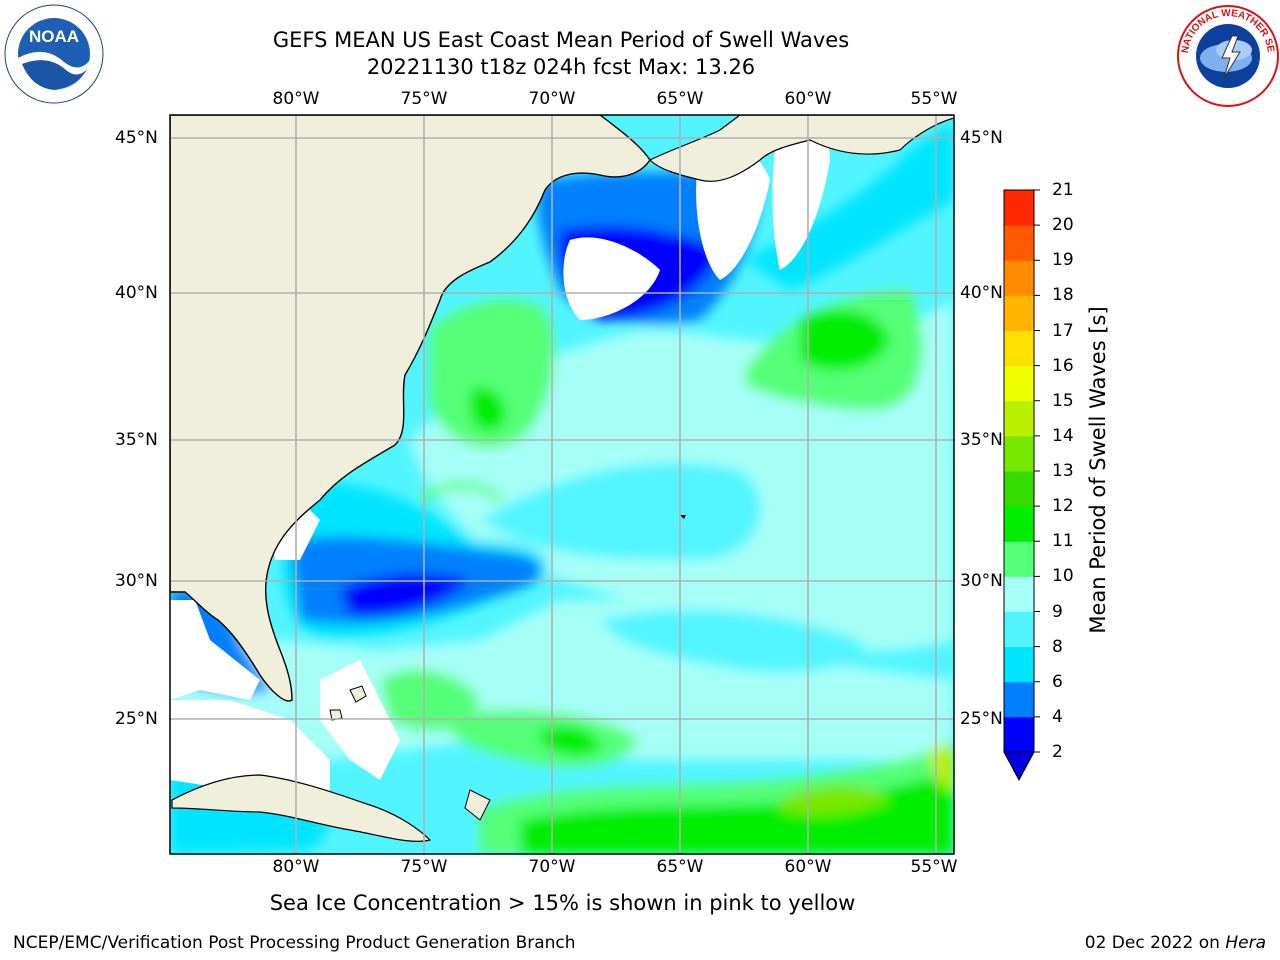 This screenshot has width=1280, height=960. What do you see at coordinates (981, 293) in the screenshot?
I see `lat-label-right: 40°N` at bounding box center [981, 293].